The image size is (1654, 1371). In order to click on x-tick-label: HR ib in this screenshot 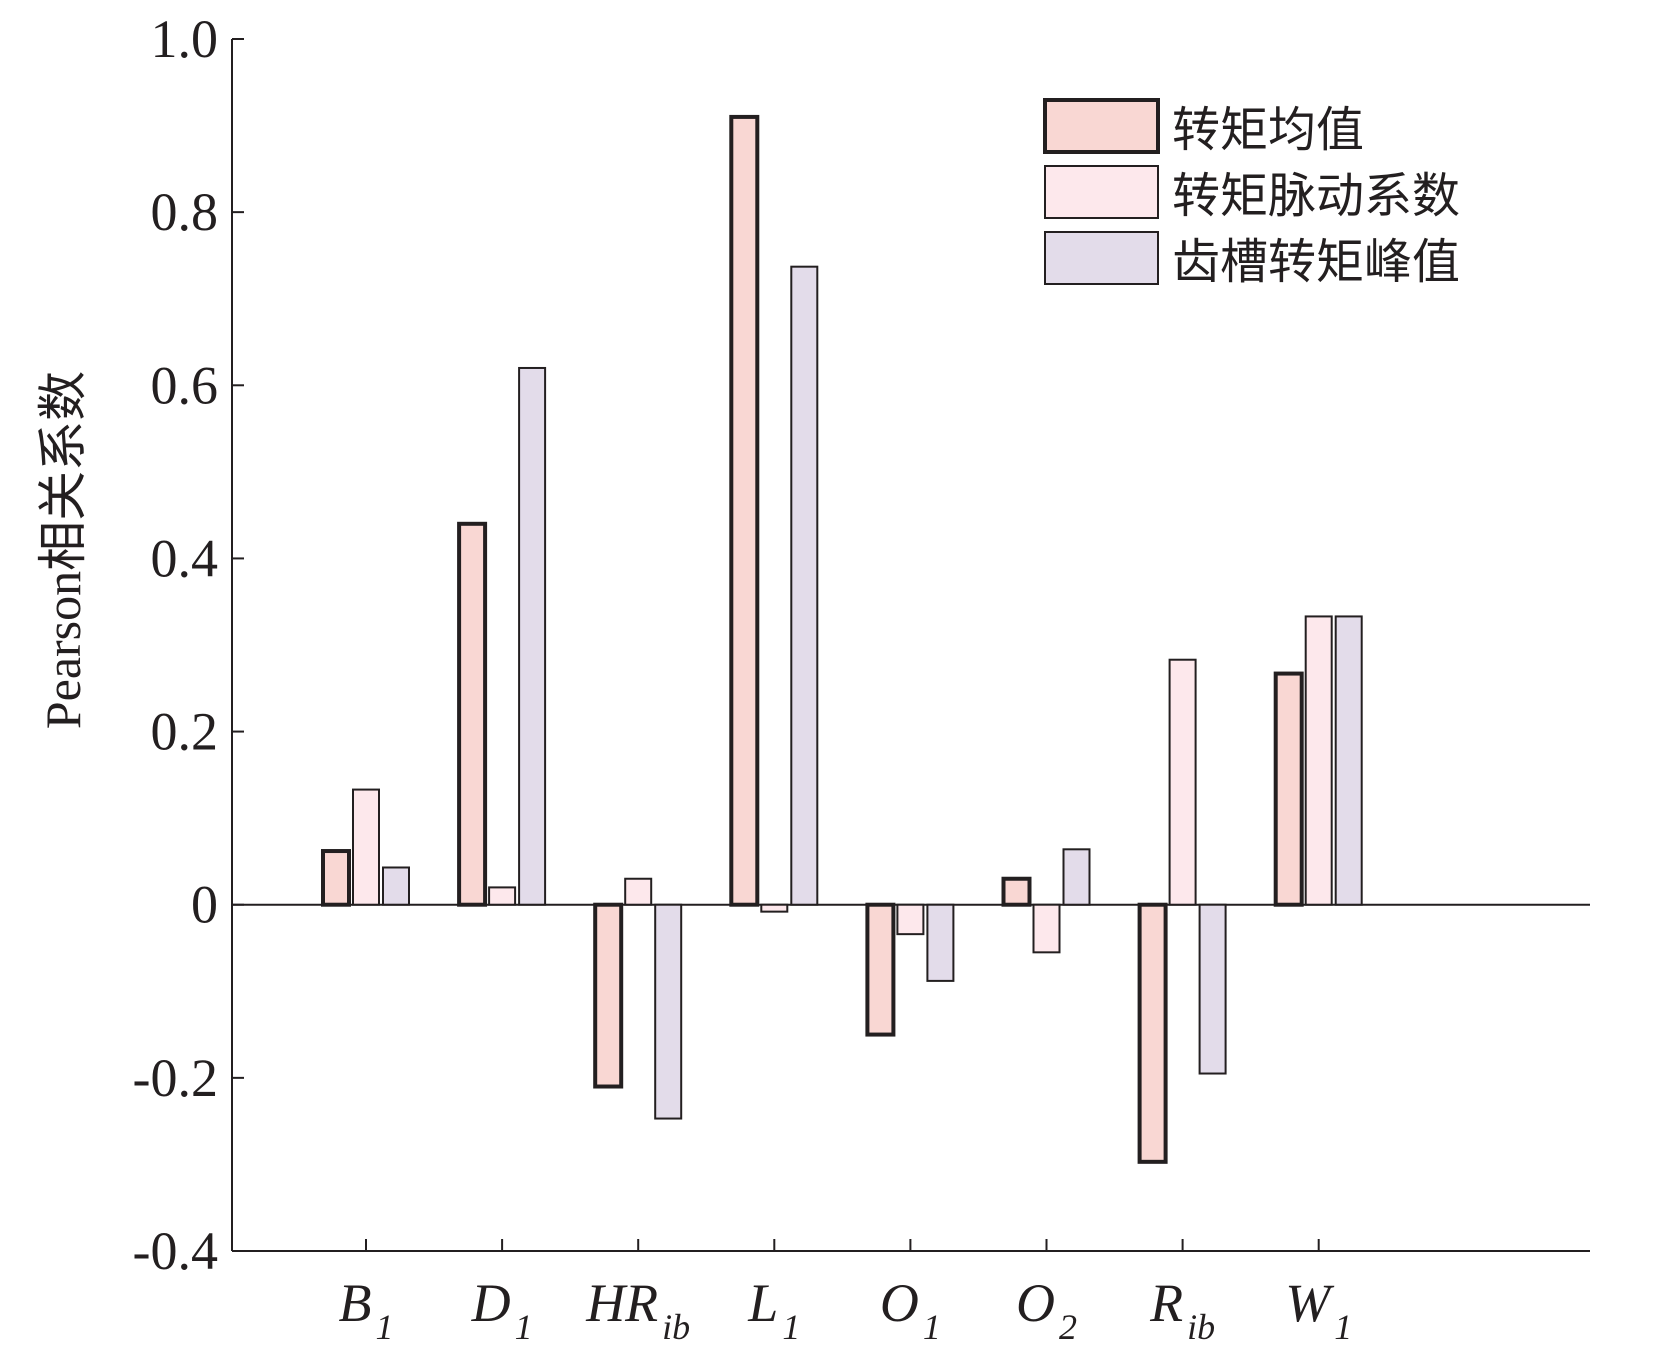, I will do `click(637, 1310)`.